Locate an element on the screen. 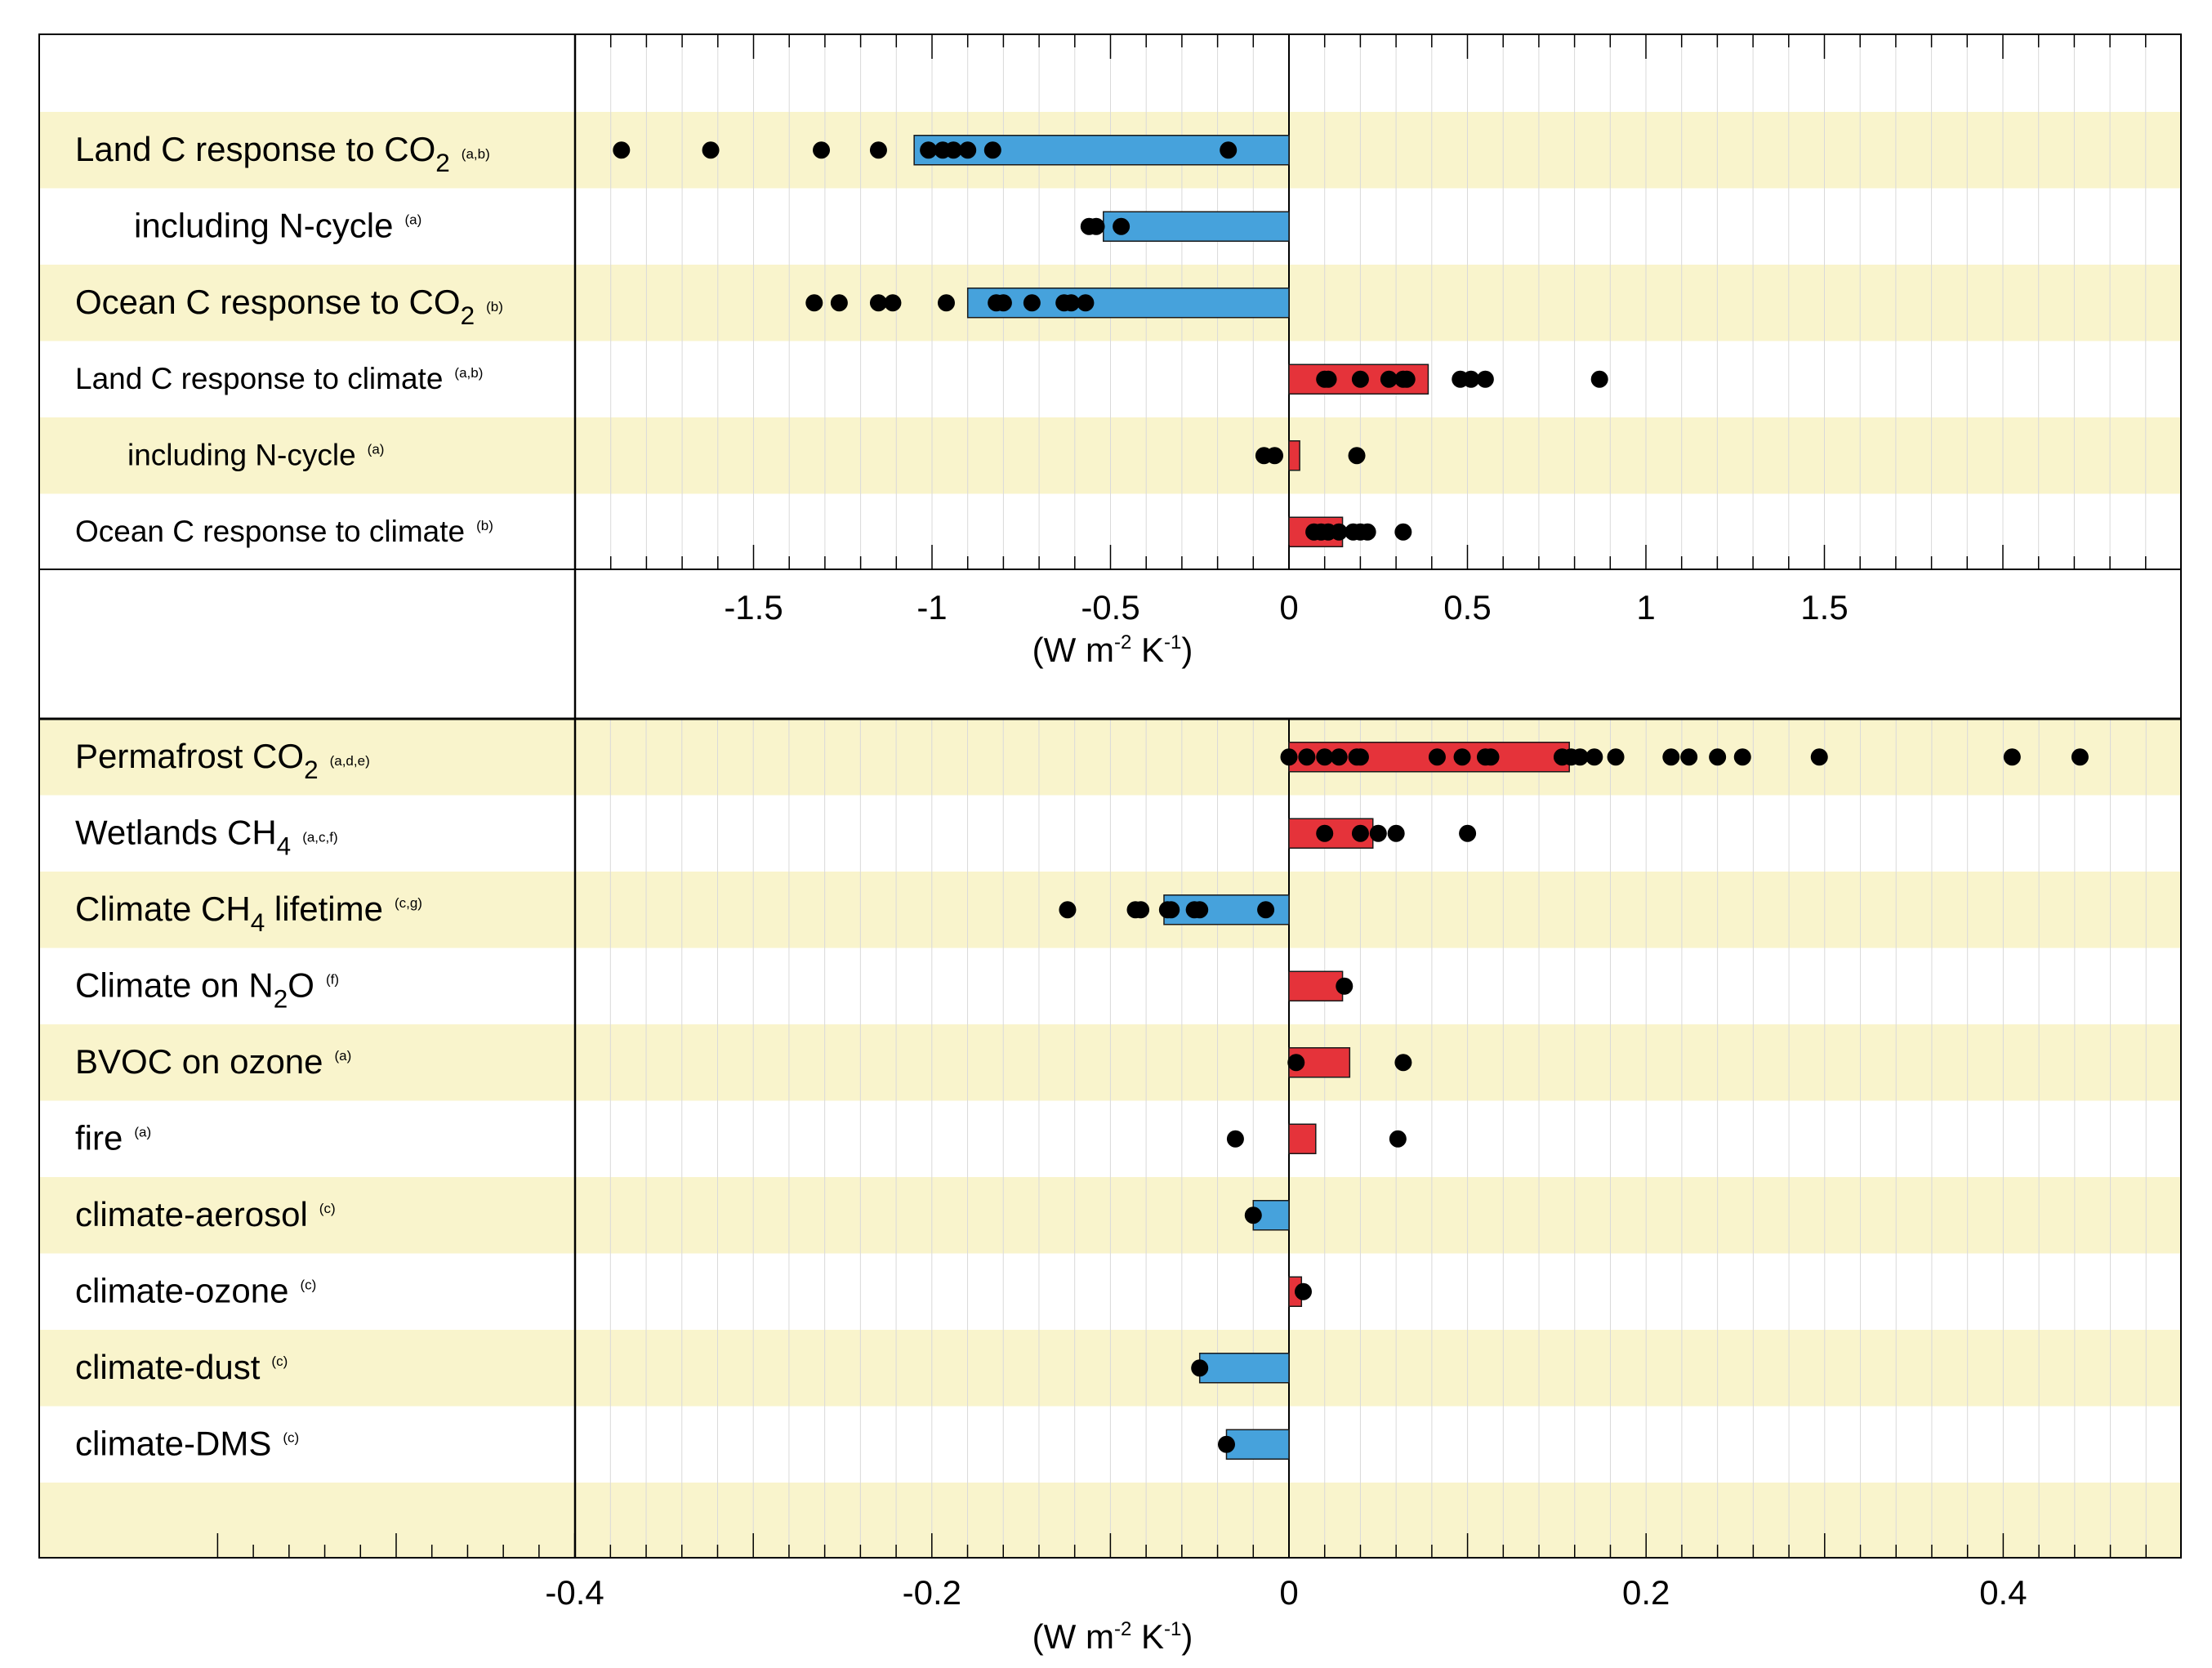 This screenshot has height=1668, width=2212. row-label: climate-ozone (c) is located at coordinates (195, 1291).